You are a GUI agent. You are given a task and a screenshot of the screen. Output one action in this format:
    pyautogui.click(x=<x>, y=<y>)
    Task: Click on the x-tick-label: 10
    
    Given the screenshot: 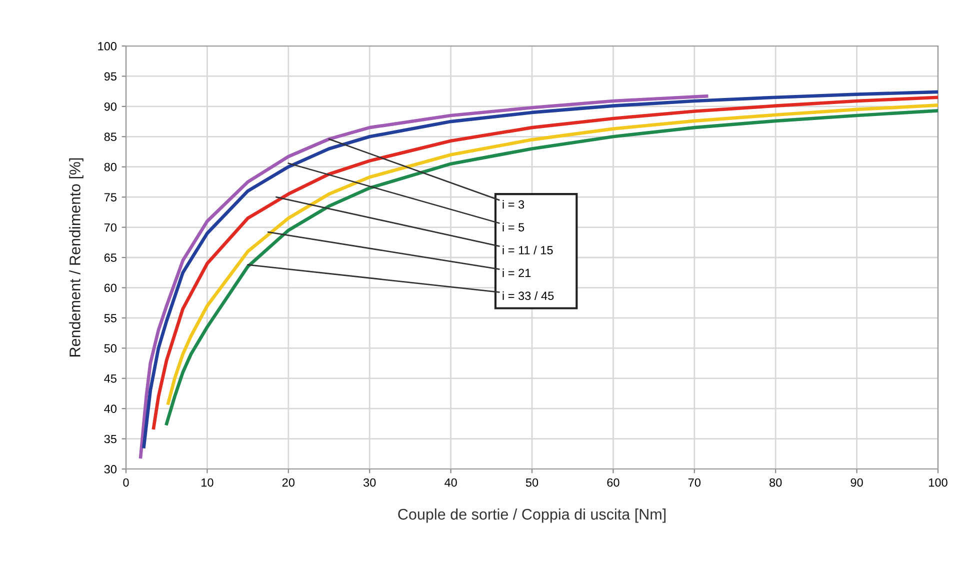 What is the action you would take?
    pyautogui.click(x=208, y=482)
    